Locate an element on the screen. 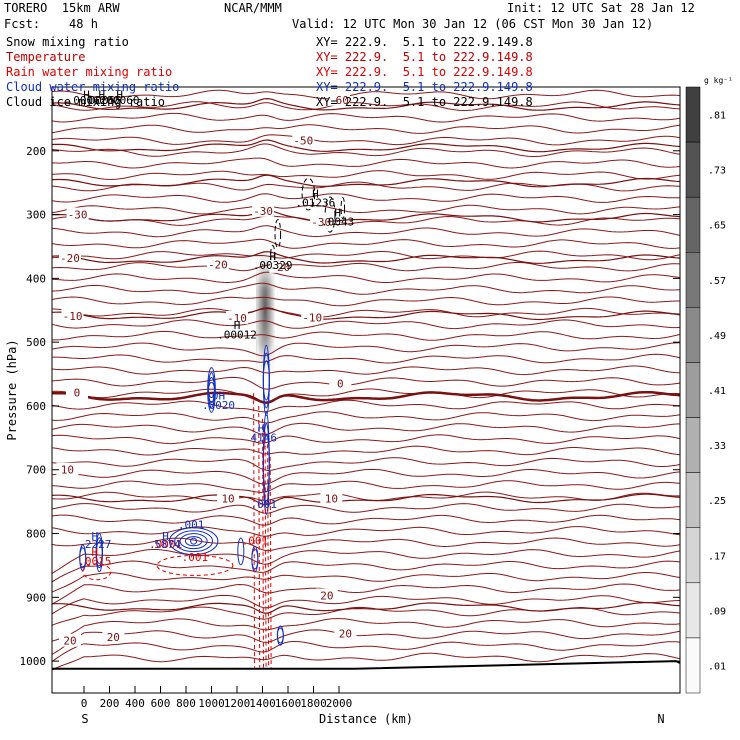 This screenshot has height=740, width=740. isotherm--60 is located at coordinates (366, 104).